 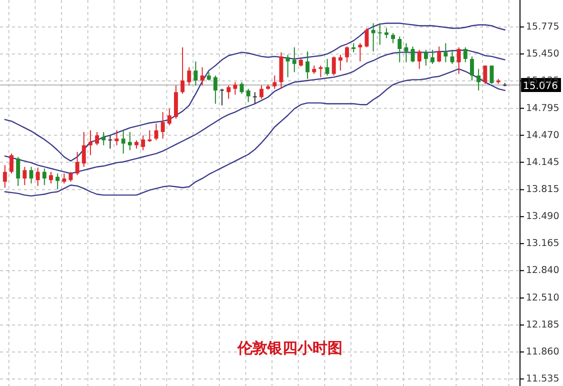 What do you see at coordinates (543, 378) in the screenshot?
I see `y-tick-label: 11.535` at bounding box center [543, 378].